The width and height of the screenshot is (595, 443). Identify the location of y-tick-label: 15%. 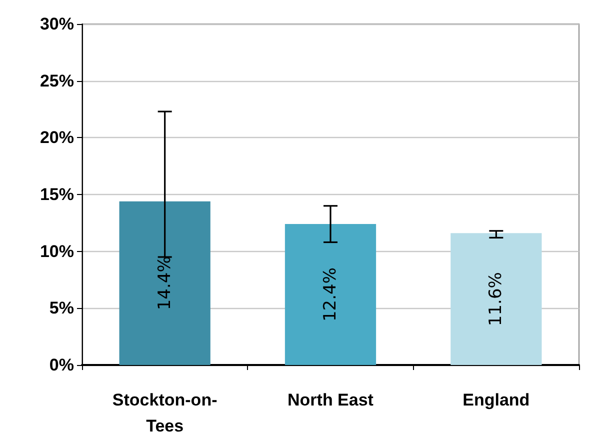
(57, 194).